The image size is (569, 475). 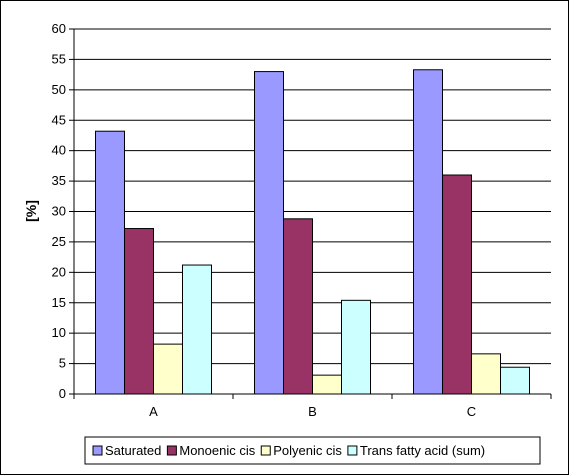 What do you see at coordinates (59, 241) in the screenshot?
I see `y-tick-label: 25` at bounding box center [59, 241].